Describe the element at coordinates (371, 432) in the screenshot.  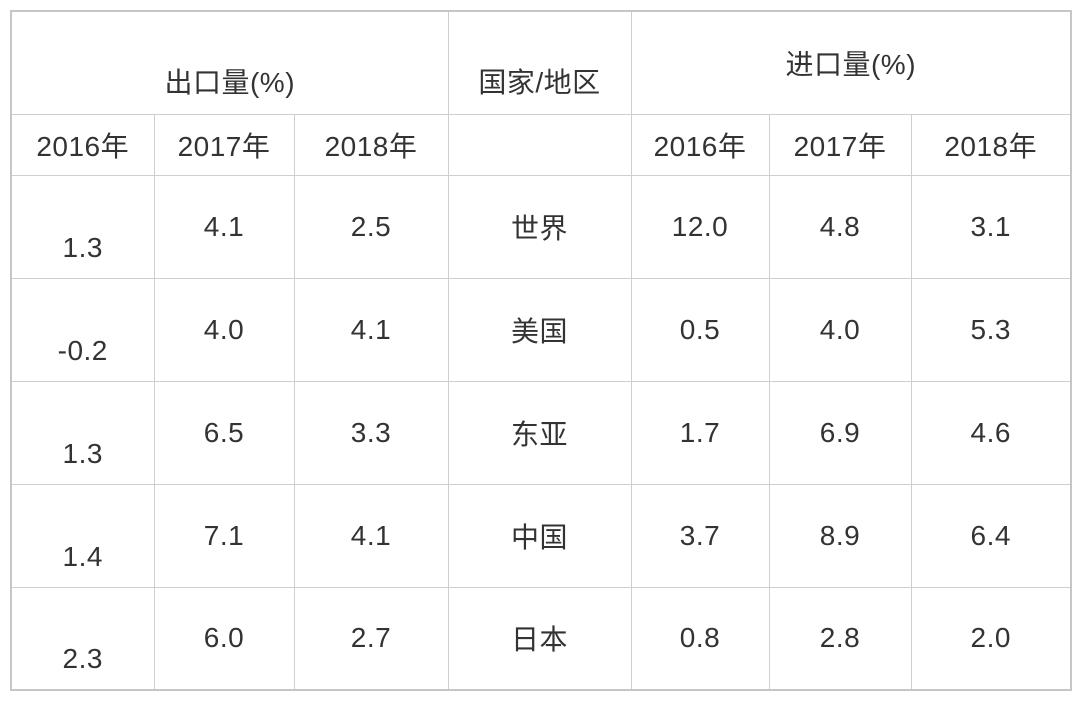
I see `export-2018-cell: 3.3` at that location.